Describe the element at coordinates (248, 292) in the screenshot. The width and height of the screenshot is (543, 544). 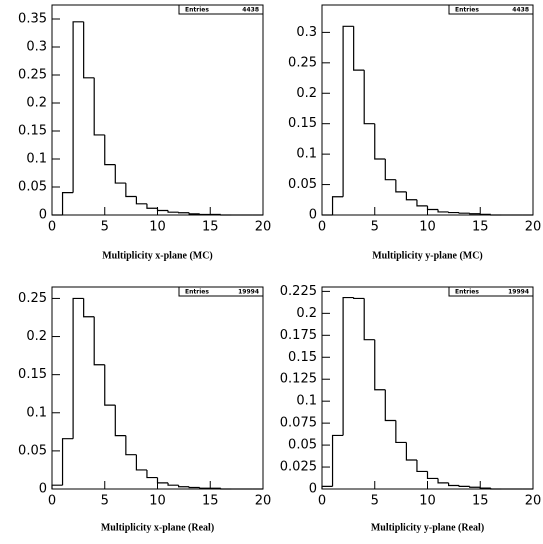
I see `stats-value: 19994` at that location.